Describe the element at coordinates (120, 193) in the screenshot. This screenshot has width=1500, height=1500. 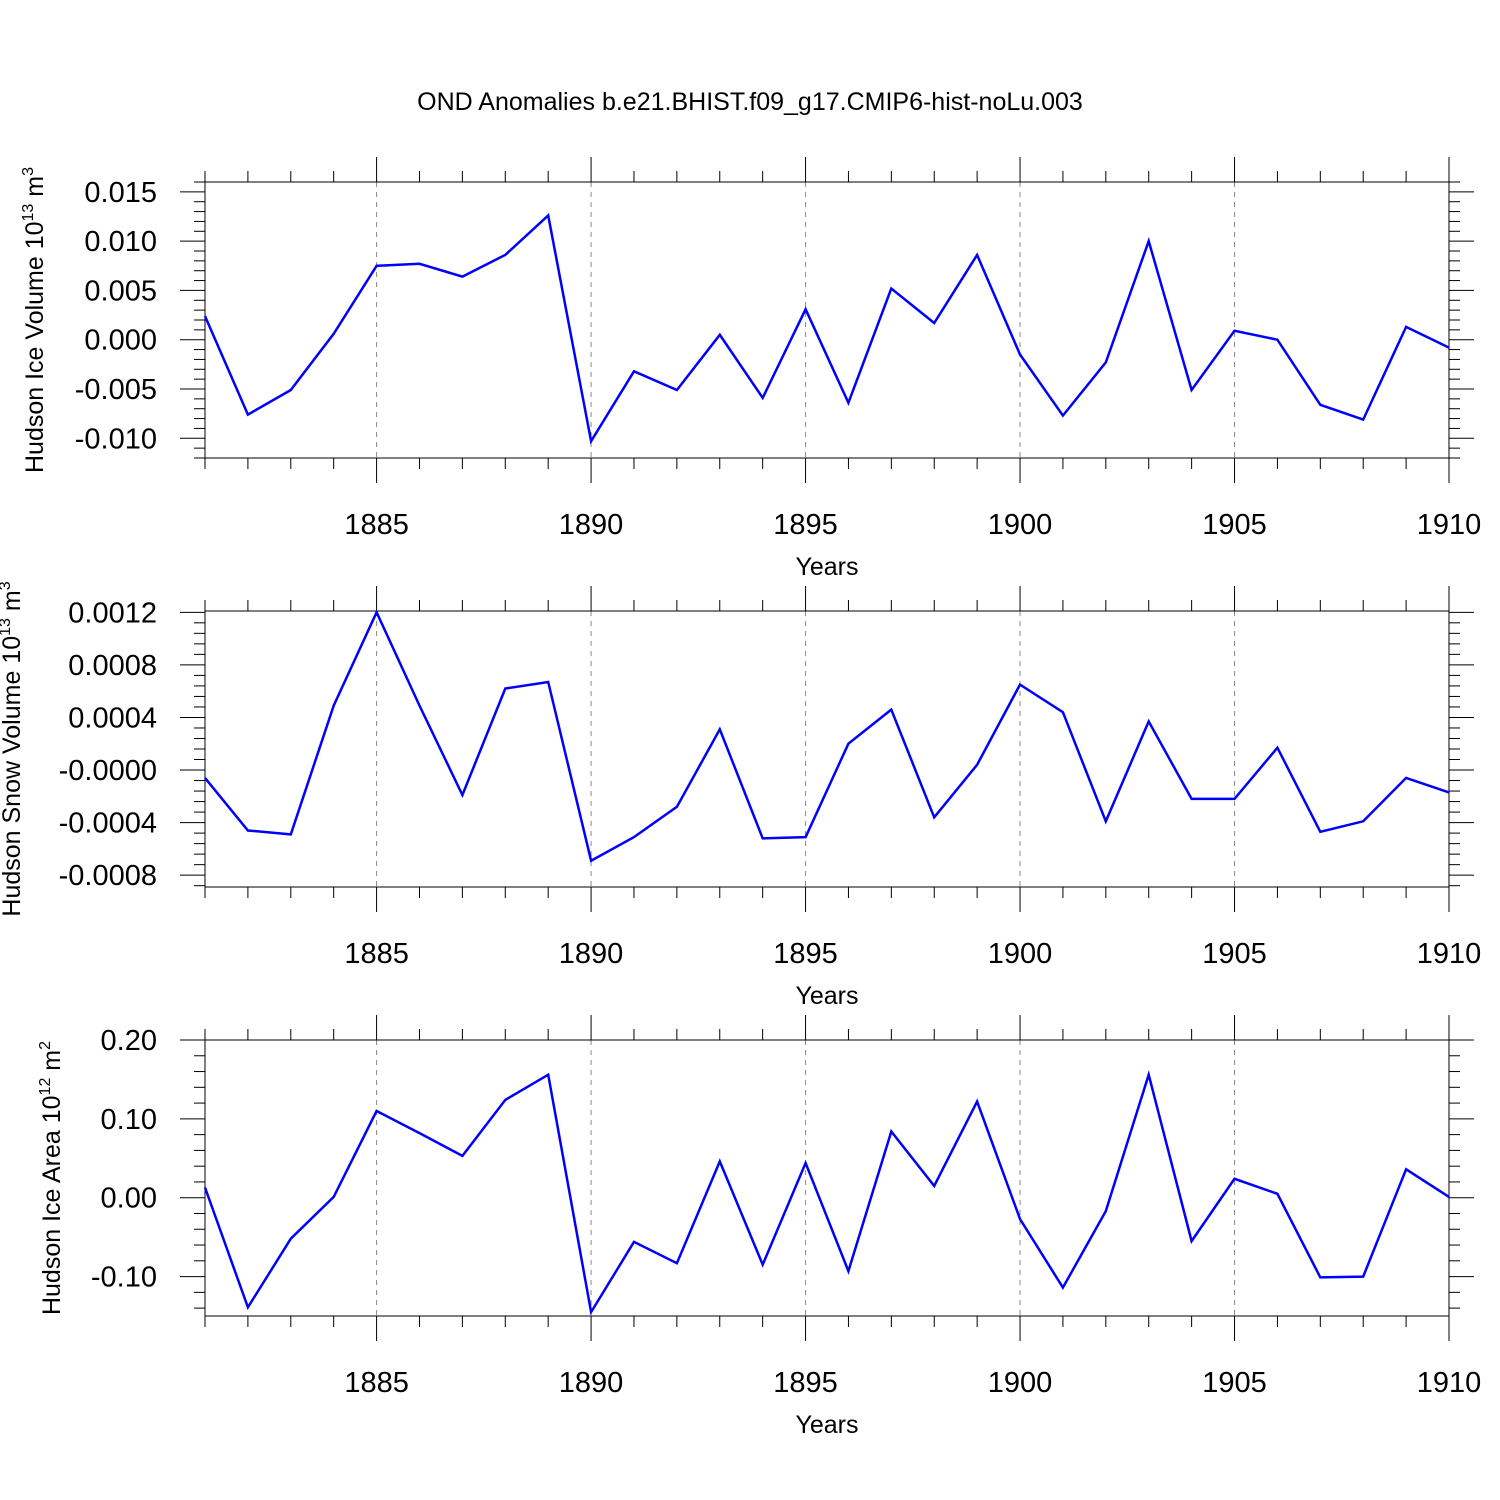
I see `y-tick-label: 0.015` at that location.